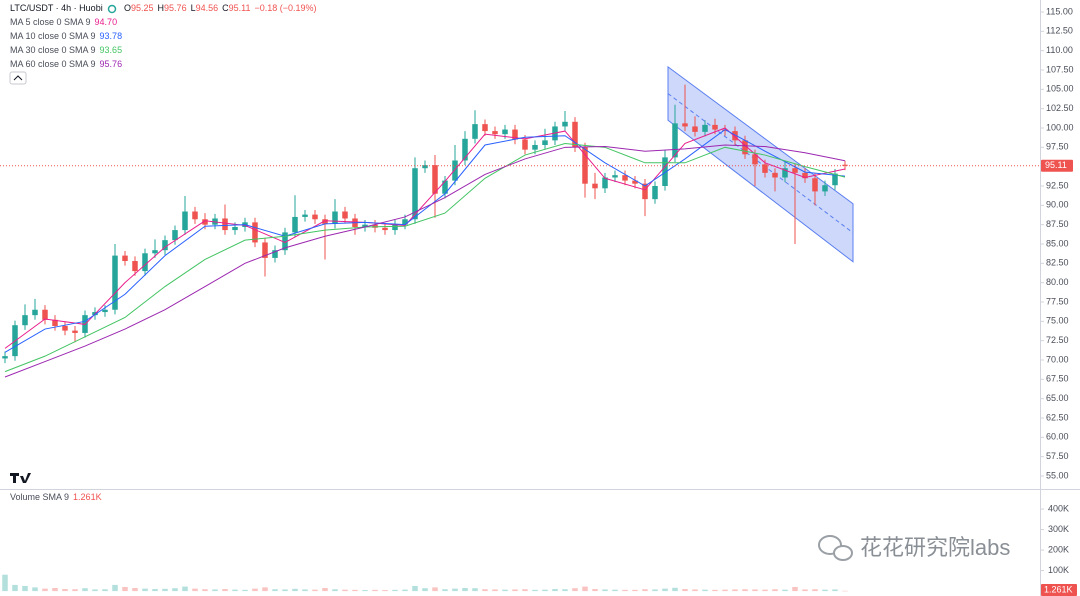 The image size is (1080, 596). What do you see at coordinates (53, 50) in the screenshot?
I see `ma-name: MA 30 close 0 SMA 9` at bounding box center [53, 50].